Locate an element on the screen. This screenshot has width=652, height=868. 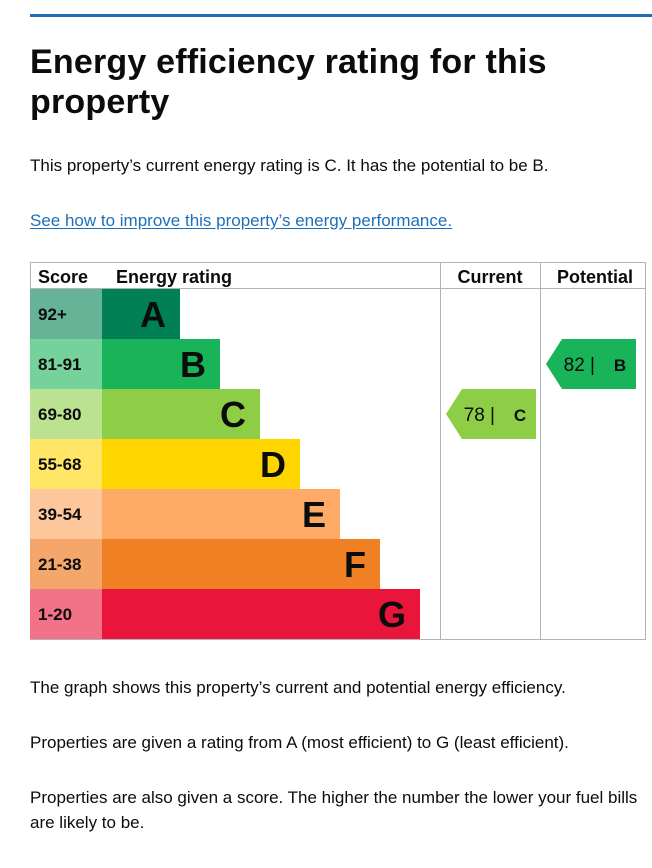
score-range-a: 92+ is located at coordinates (52, 314).